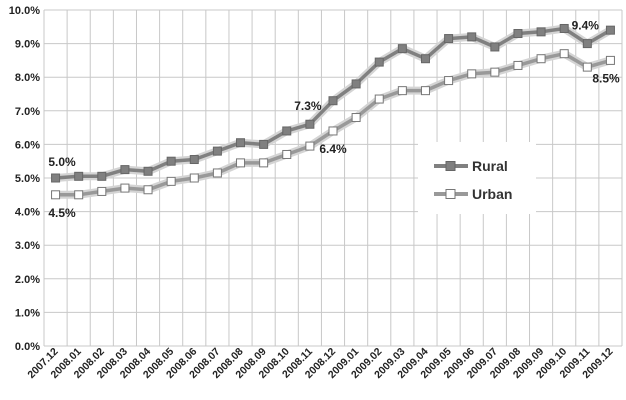 The image size is (626, 400). Describe the element at coordinates (308, 106) in the screenshot. I see `data-label: 7.3%` at that location.